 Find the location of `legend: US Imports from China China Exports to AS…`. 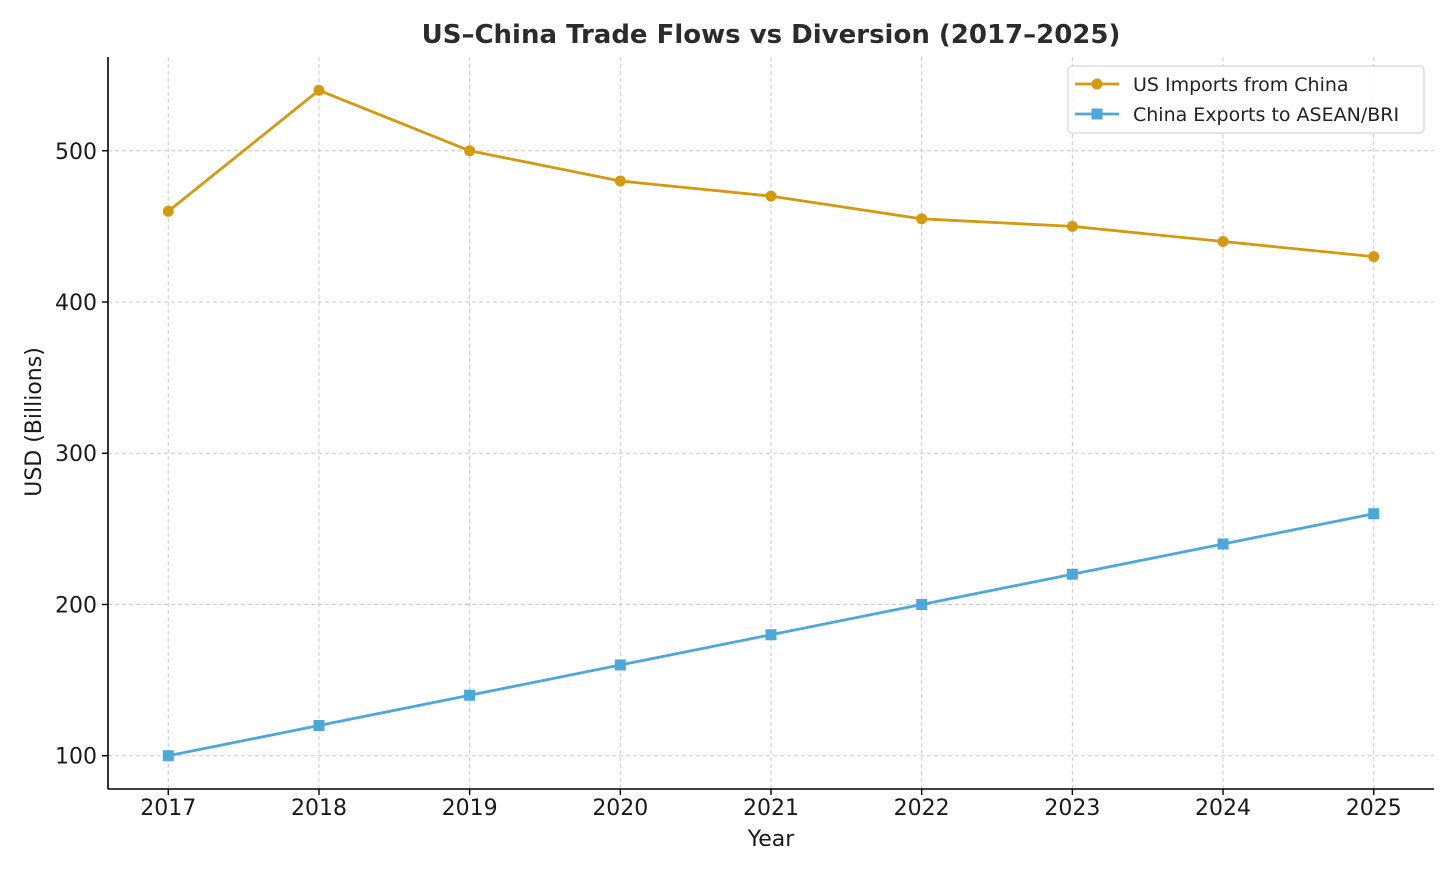

legend: US Imports from China China Exports to AS… is located at coordinates (1246, 99).